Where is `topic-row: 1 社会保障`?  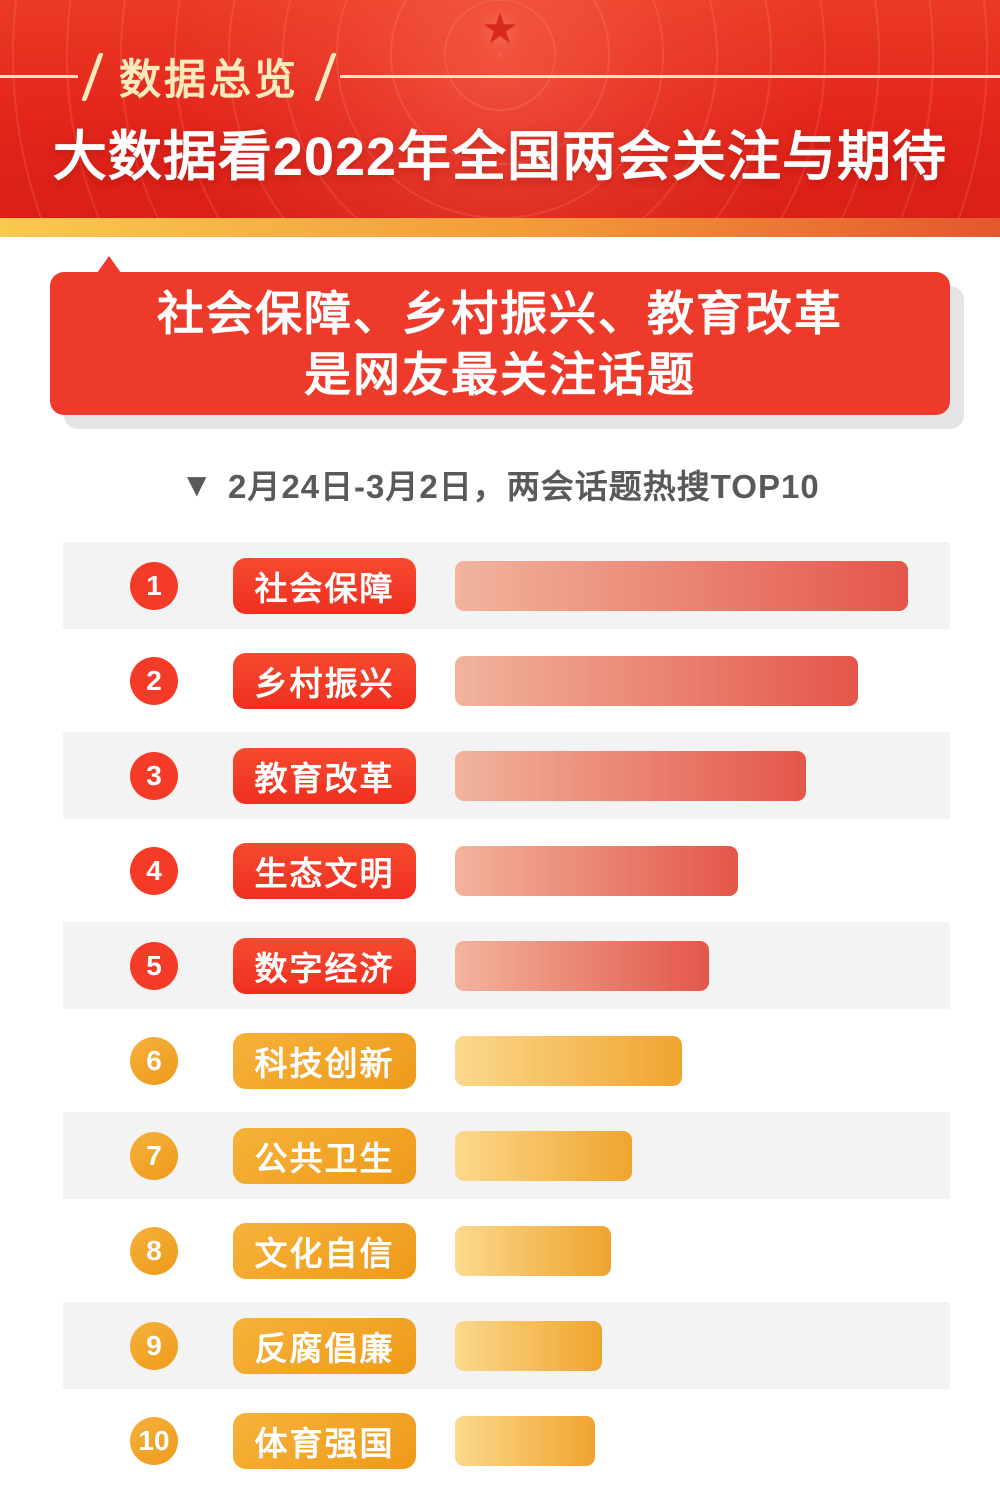 topic-row: 1 社会保障 is located at coordinates (506, 585).